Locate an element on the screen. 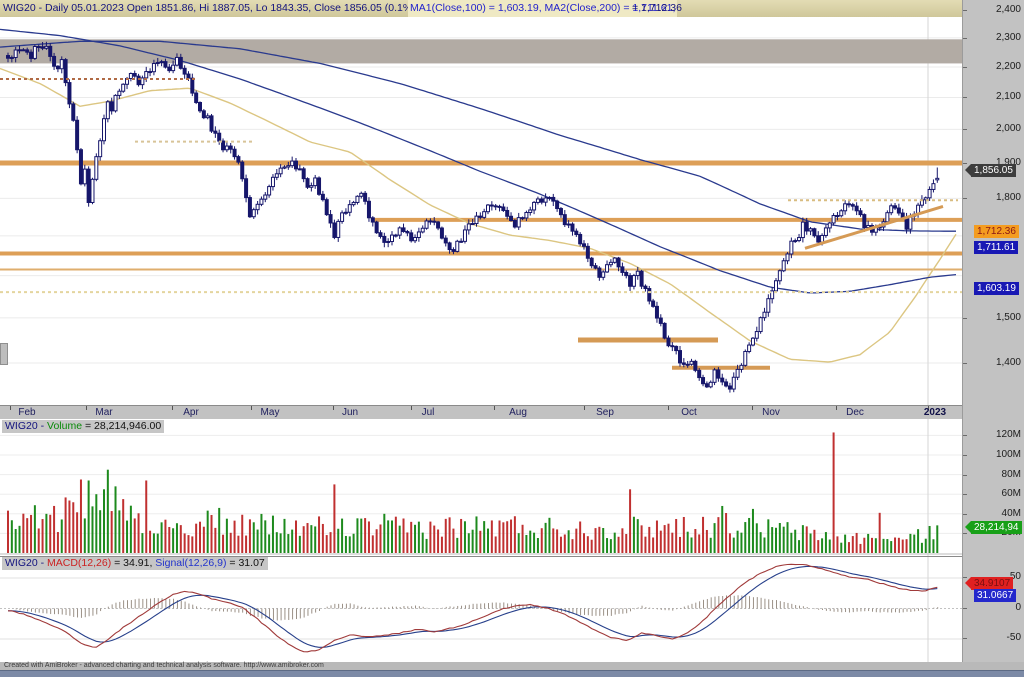  month-label-aug: Aug is located at coordinates (518, 412).